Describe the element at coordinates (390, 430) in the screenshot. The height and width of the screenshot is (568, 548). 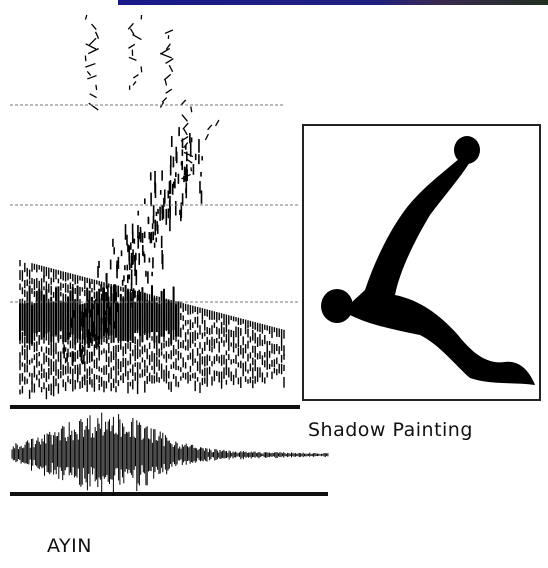
I see `caption: Shadow Painting` at that location.